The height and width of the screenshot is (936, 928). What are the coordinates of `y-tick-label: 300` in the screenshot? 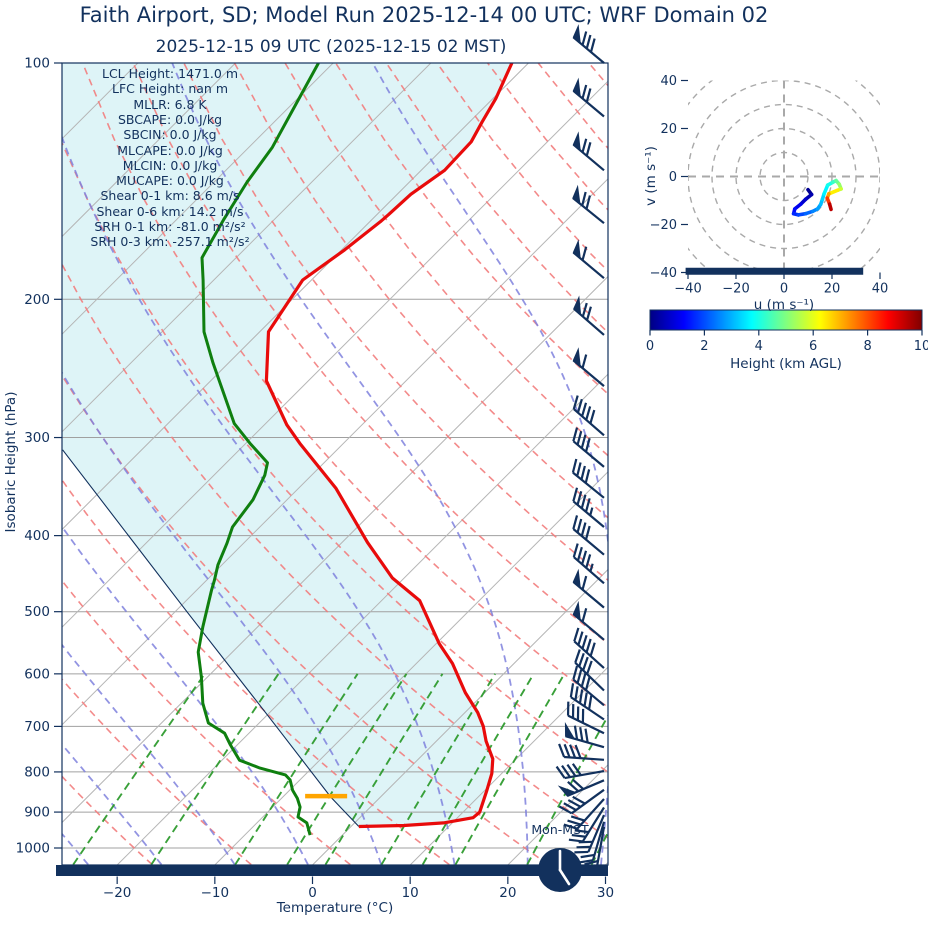 It's located at (37, 438).